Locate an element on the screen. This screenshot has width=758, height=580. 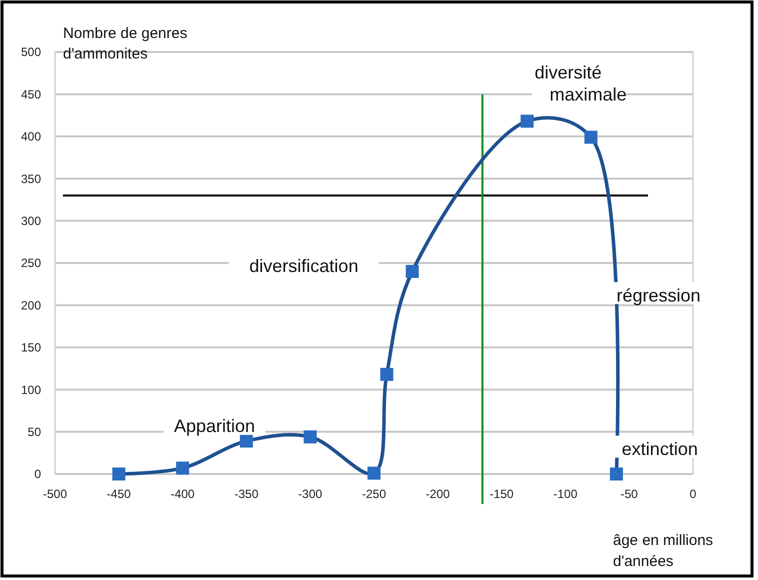
x-tick-label: -200 is located at coordinates (438, 494).